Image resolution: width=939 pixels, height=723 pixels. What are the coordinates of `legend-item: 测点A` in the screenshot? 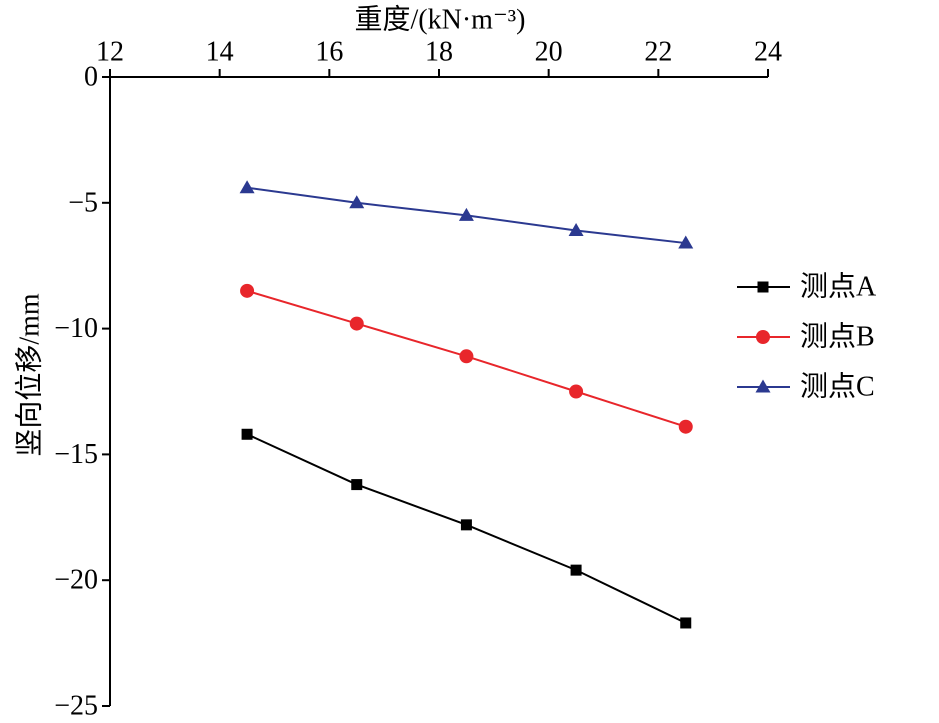 It's located at (807, 287).